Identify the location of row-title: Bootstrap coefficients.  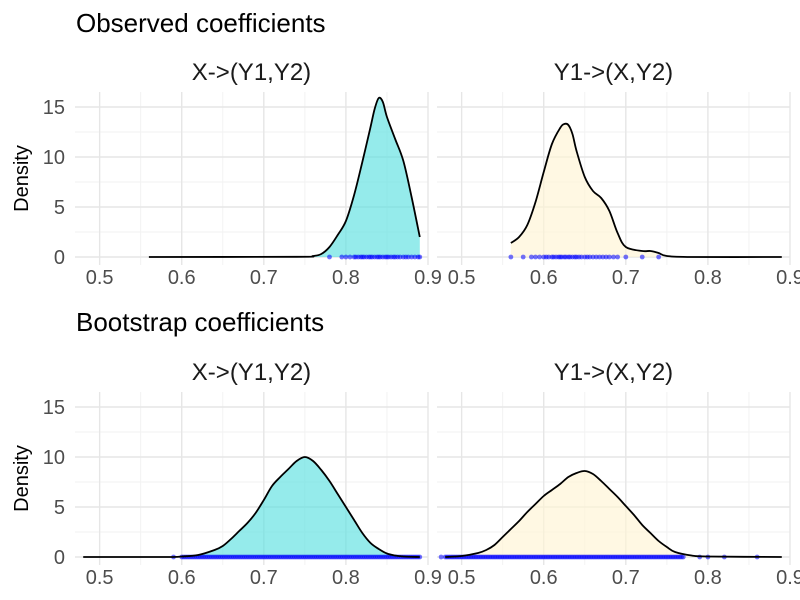
(200, 322).